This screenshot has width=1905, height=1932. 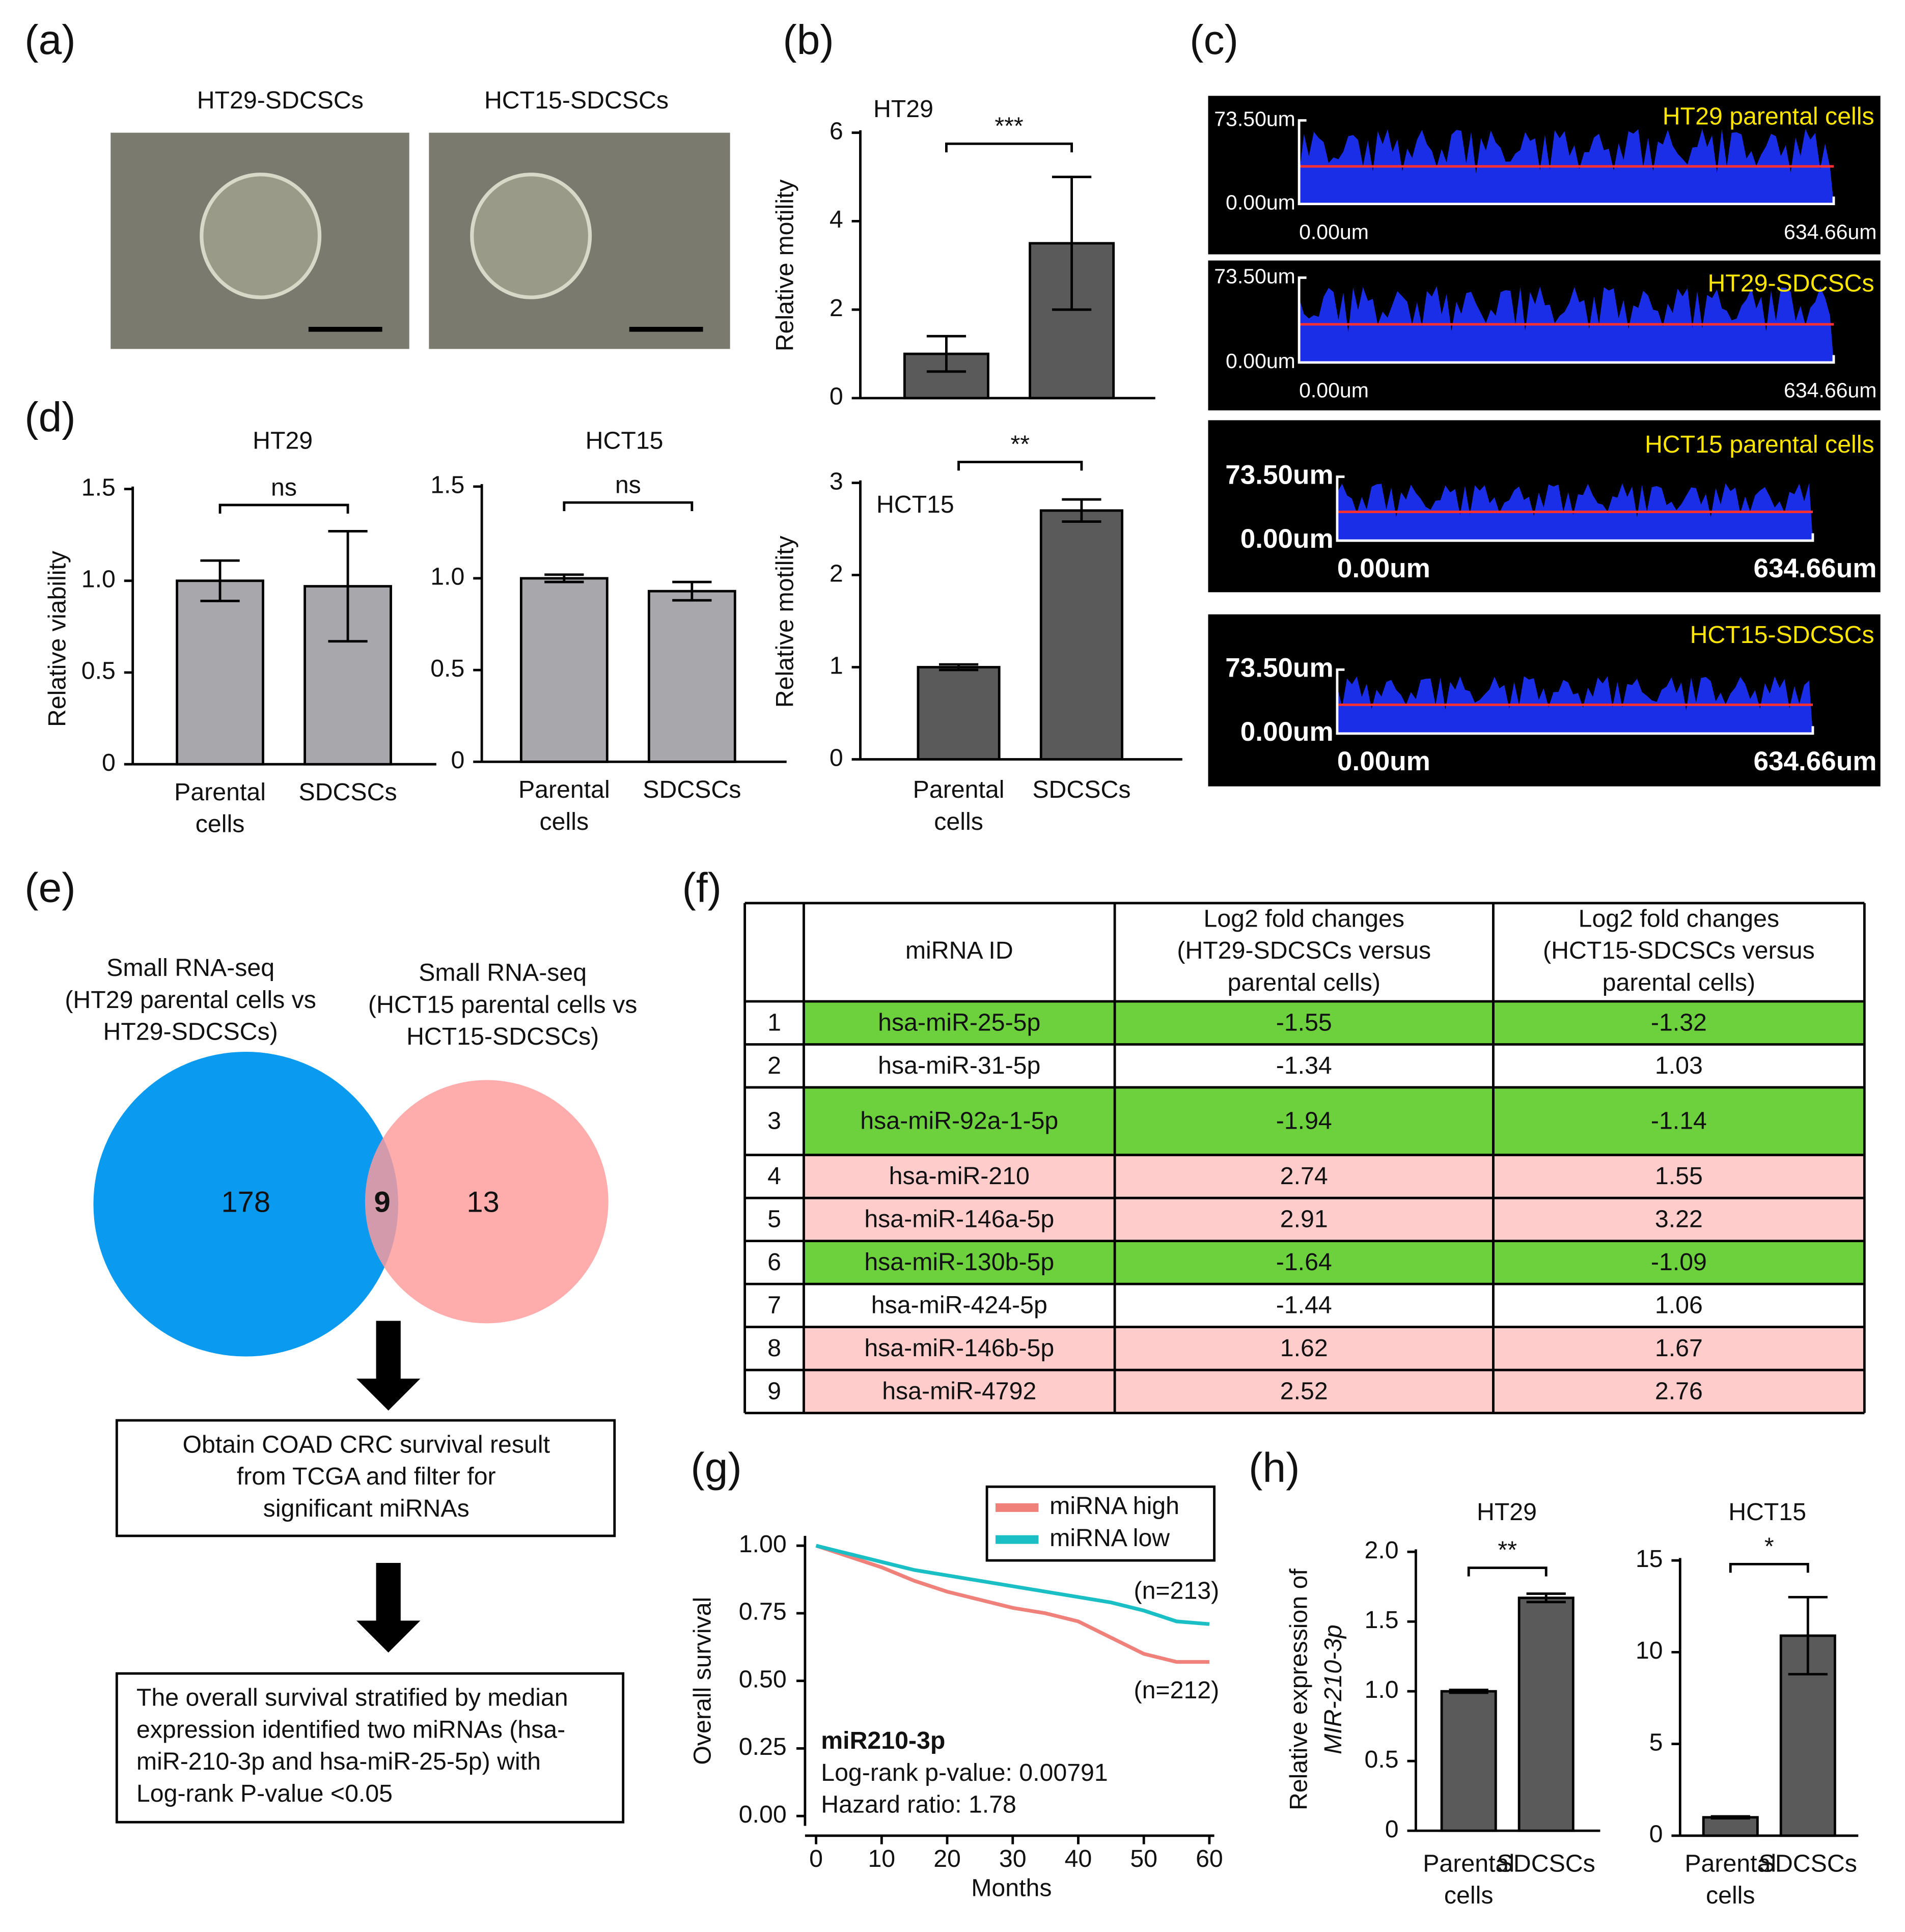 I want to click on x-tick-label: 20, so click(x=947, y=1858).